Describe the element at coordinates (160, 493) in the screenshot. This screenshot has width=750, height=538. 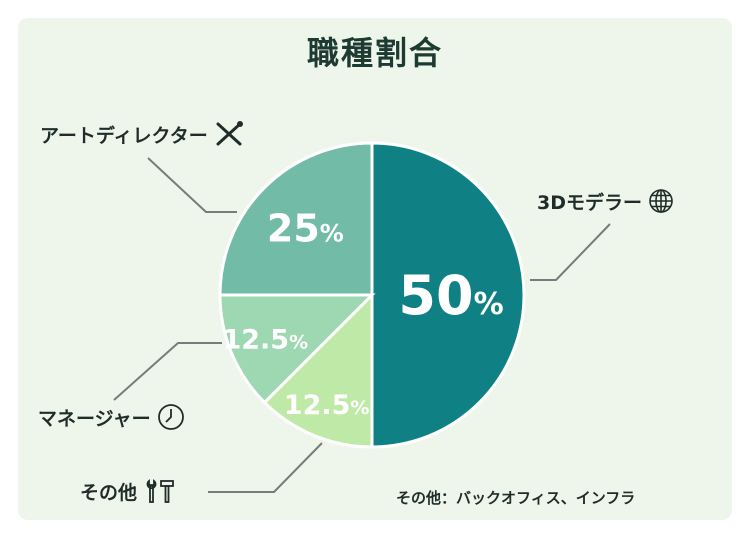
I see `tools-icon` at that location.